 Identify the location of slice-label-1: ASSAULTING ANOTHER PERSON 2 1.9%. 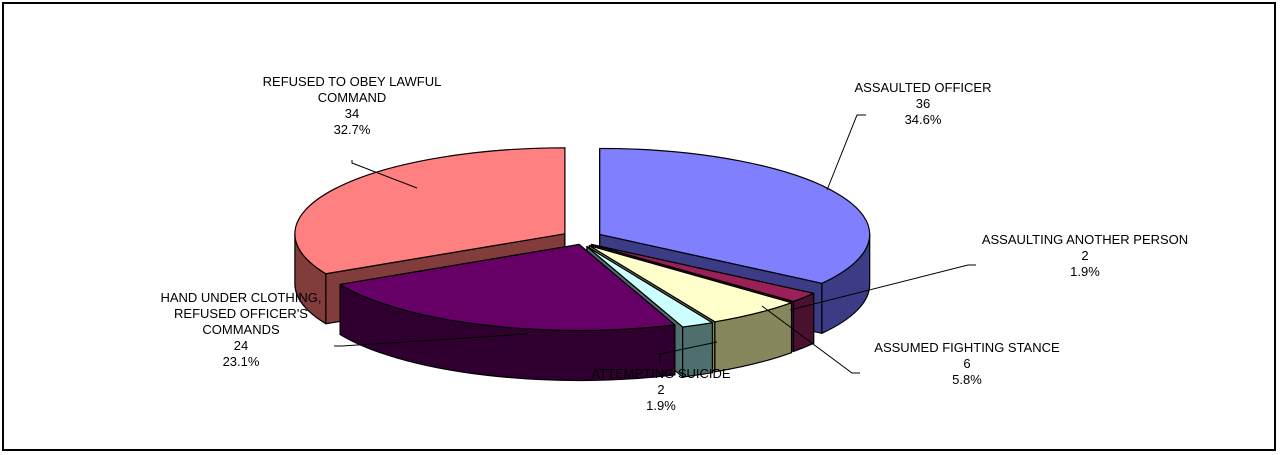
(1085, 255).